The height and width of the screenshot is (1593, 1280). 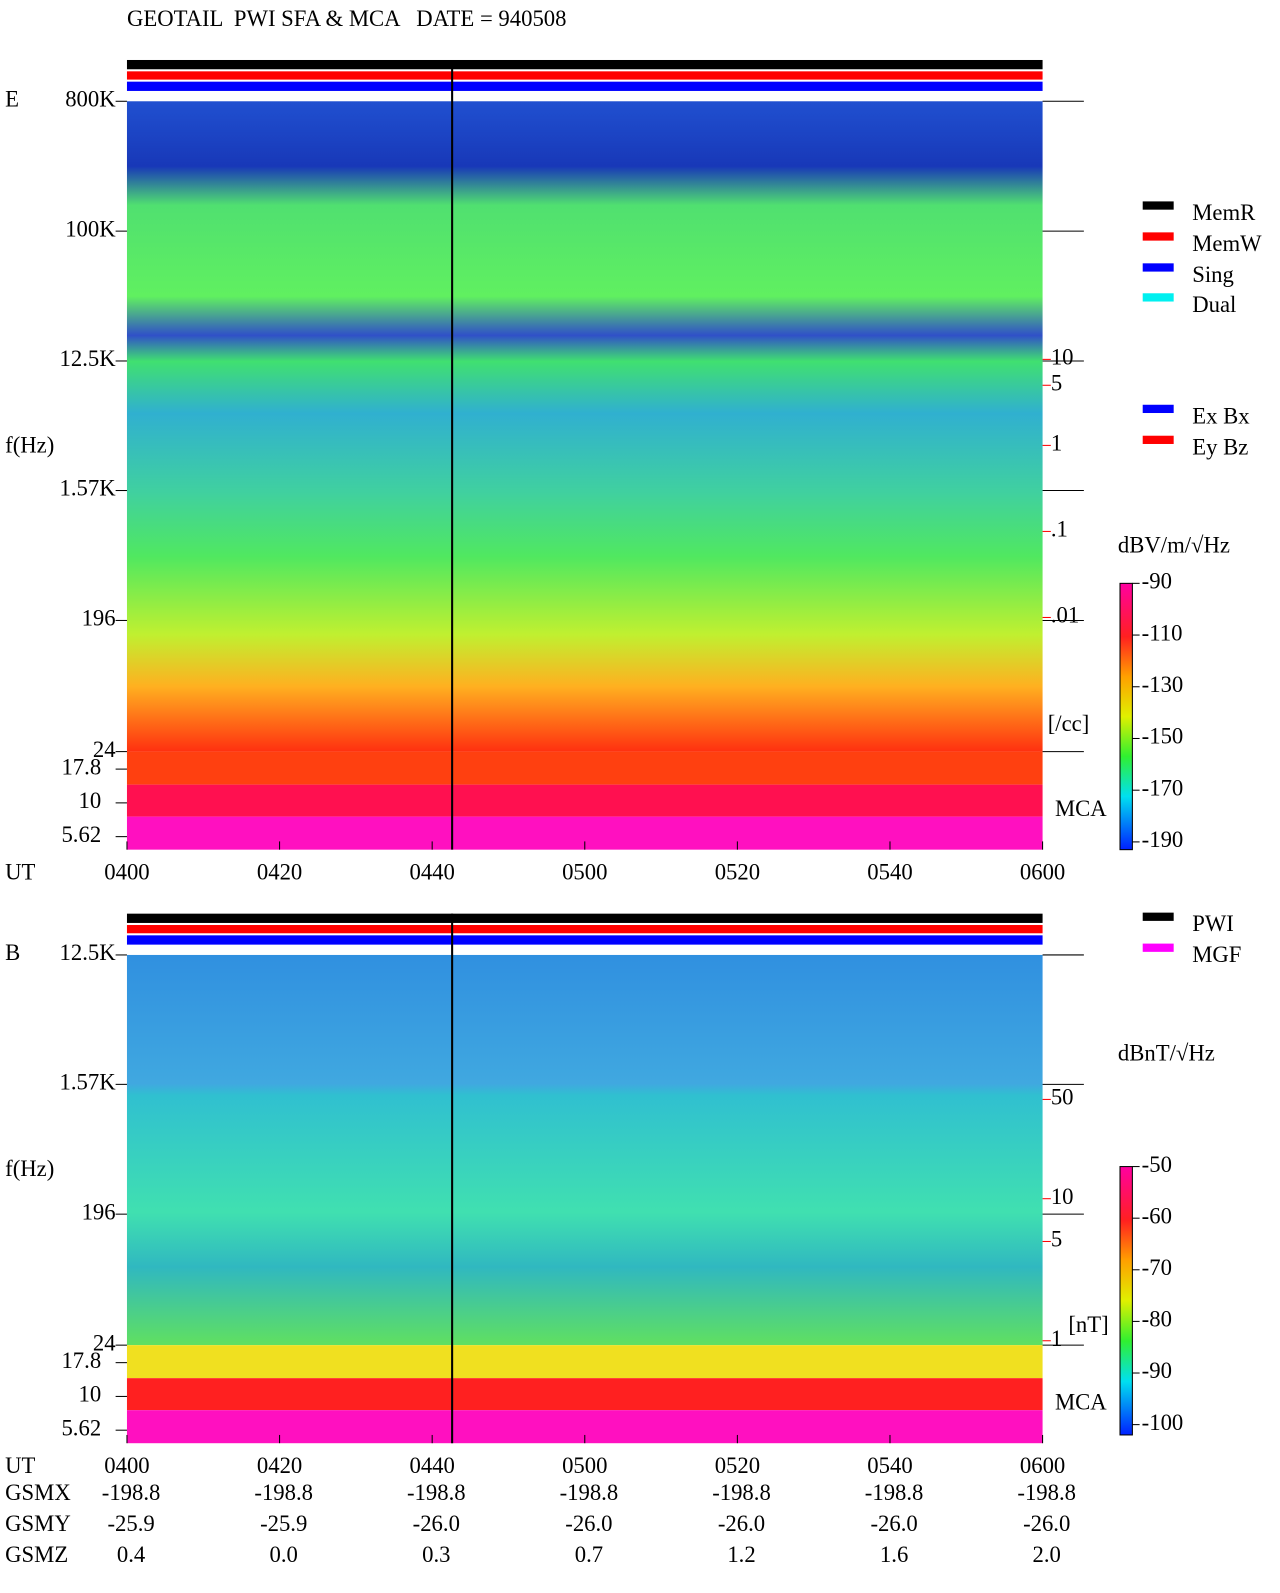 I want to click on legend-label: Ex Bx, so click(x=1221, y=415).